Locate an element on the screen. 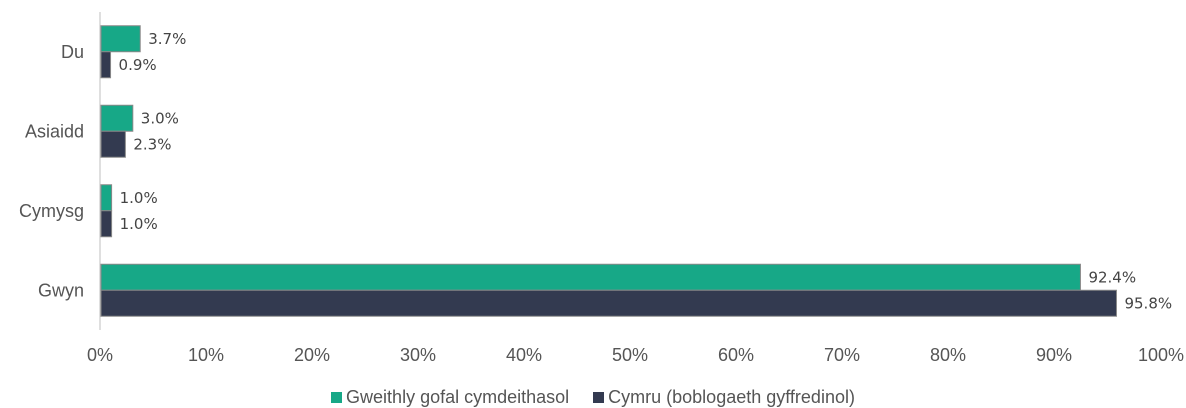  x-tick-label: 90% is located at coordinates (1054, 355).